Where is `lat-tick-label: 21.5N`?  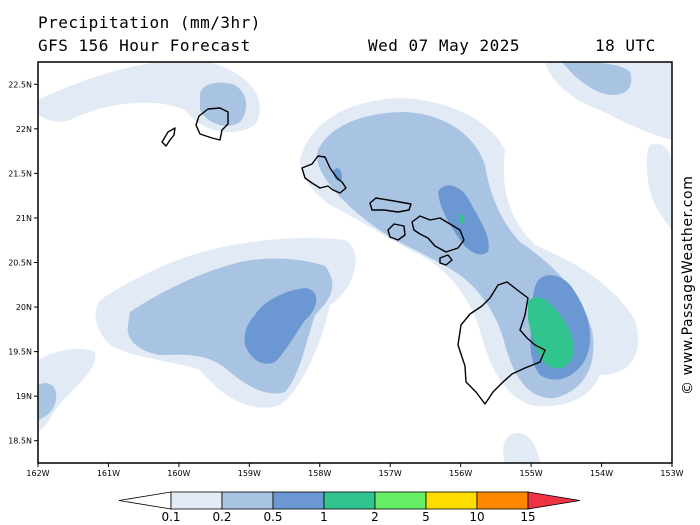 lat-tick-label: 21.5N is located at coordinates (20, 173).